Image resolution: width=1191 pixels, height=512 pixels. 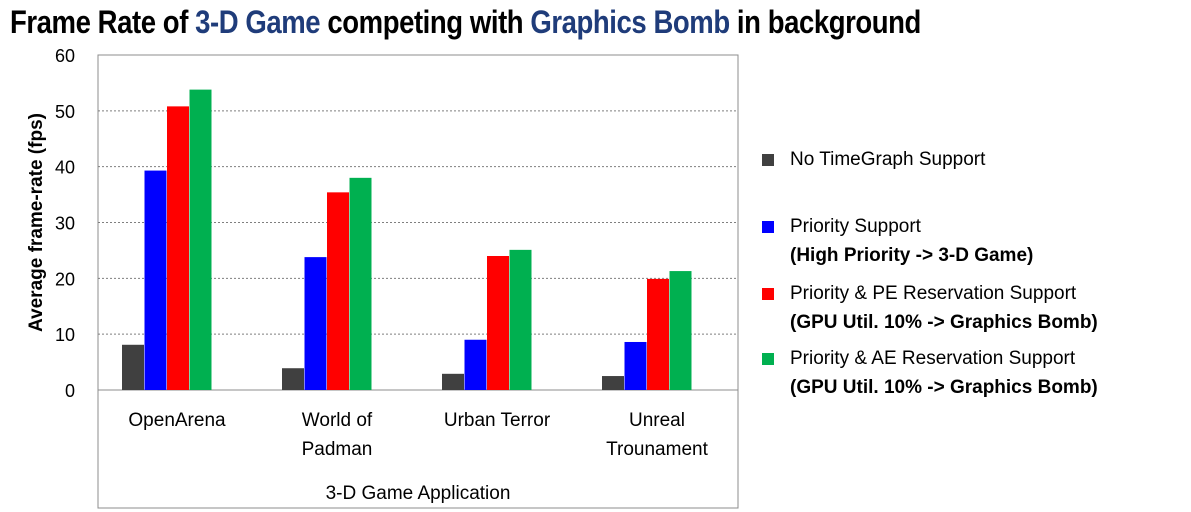 What do you see at coordinates (944, 322) in the screenshot?
I see `legend-sublabel-pe-reservation: (GPU Util. 10% -> Graphics Bomb)` at bounding box center [944, 322].